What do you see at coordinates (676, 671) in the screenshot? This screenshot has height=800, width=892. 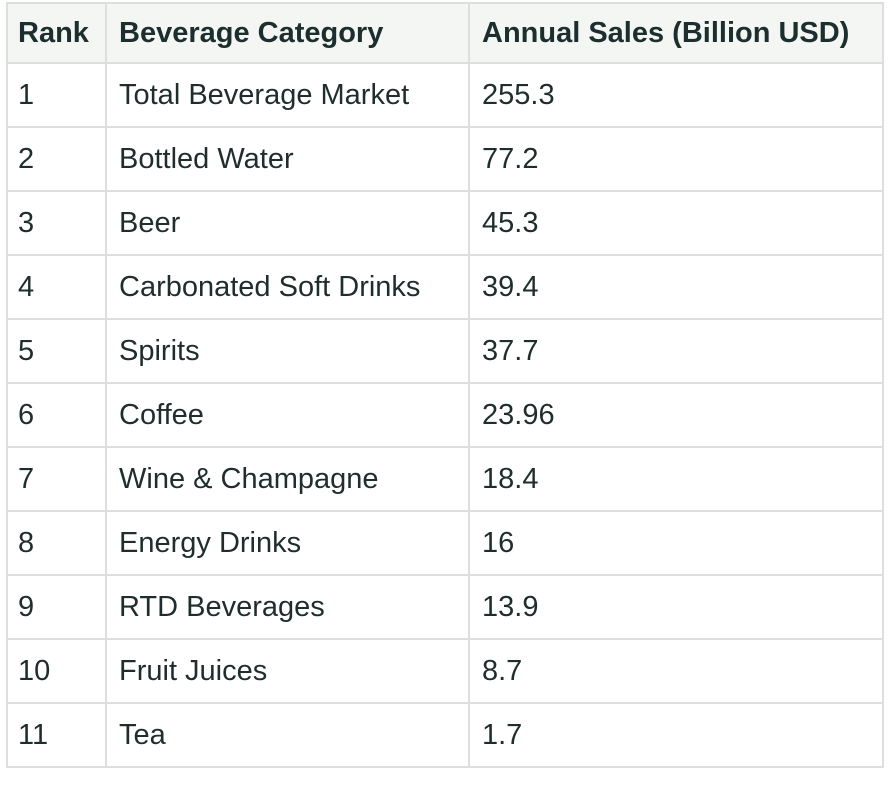 I see `annual-sales-cell: 8.7` at bounding box center [676, 671].